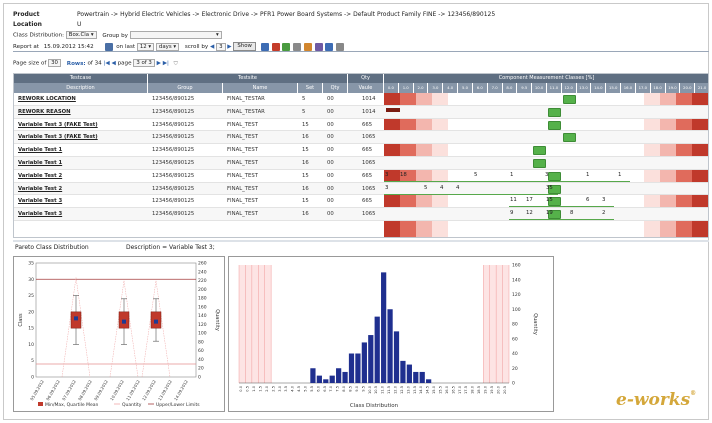  Describe the element at coordinates (599, 88) in the screenshot. I see `class-header-14: 14.0` at that location.